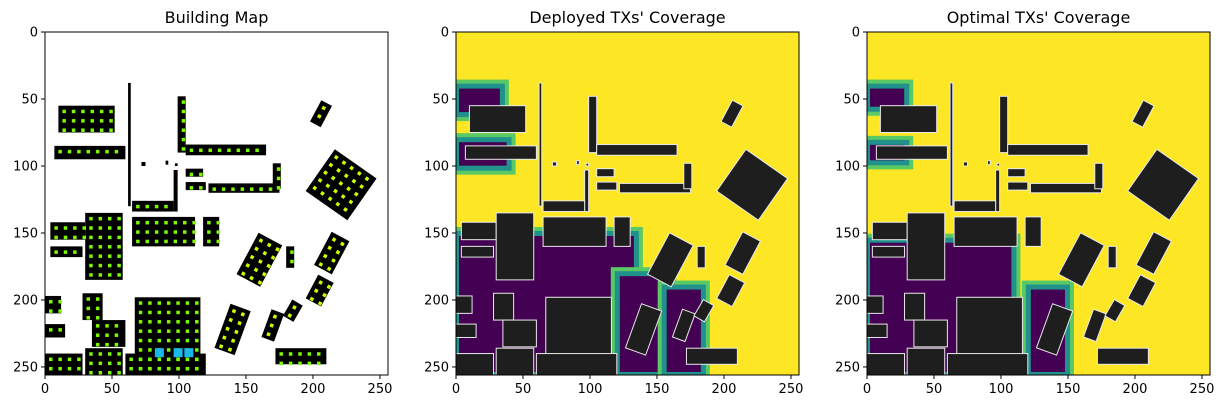 The height and width of the screenshot is (407, 1224). Describe the element at coordinates (847, 233) in the screenshot. I see `y-tick-label: 150` at that location.